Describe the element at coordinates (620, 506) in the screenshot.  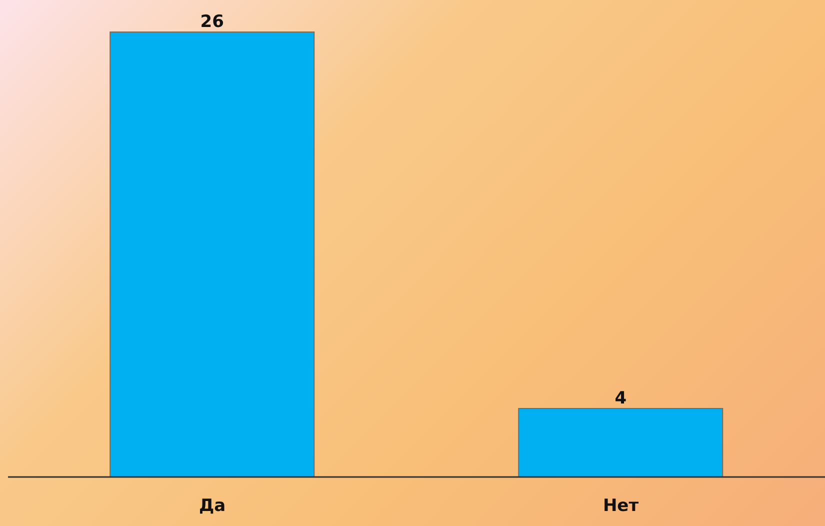
I see `x-tick-label: Нет` at that location.